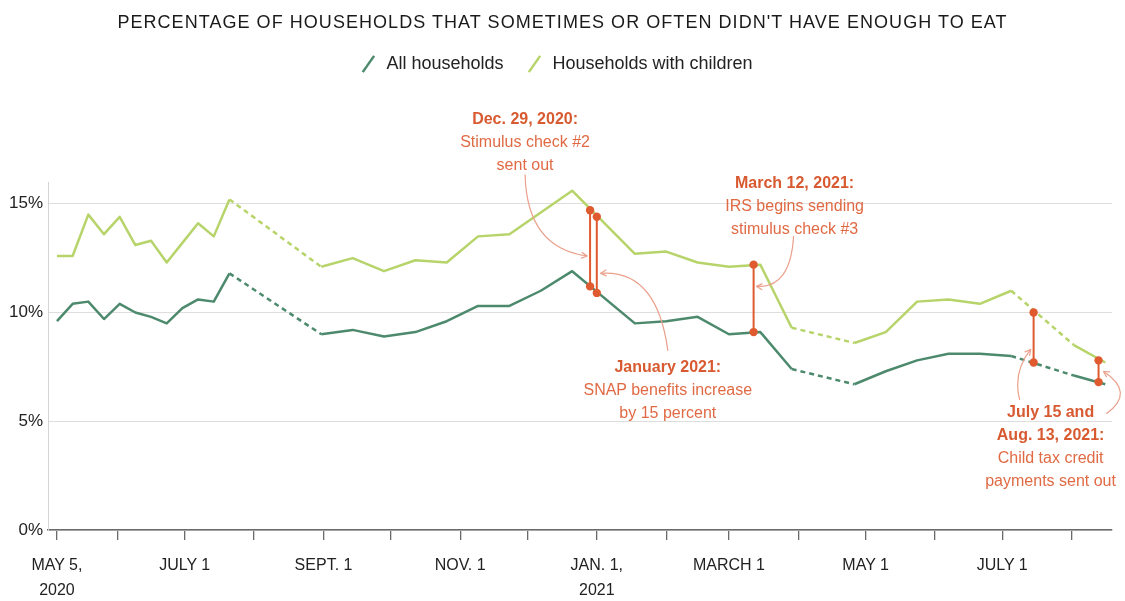  I want to click on annotation: March 12, 2021: IRS begins sending stimulus check #3, so click(794, 205).